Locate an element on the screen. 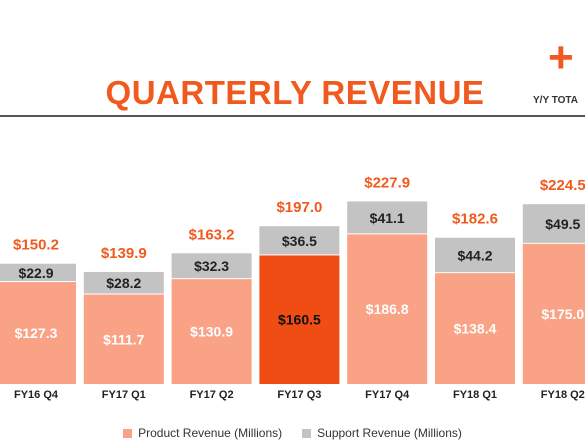 The width and height of the screenshot is (585, 448). category-label-1: FY17 Q1 is located at coordinates (124, 395).